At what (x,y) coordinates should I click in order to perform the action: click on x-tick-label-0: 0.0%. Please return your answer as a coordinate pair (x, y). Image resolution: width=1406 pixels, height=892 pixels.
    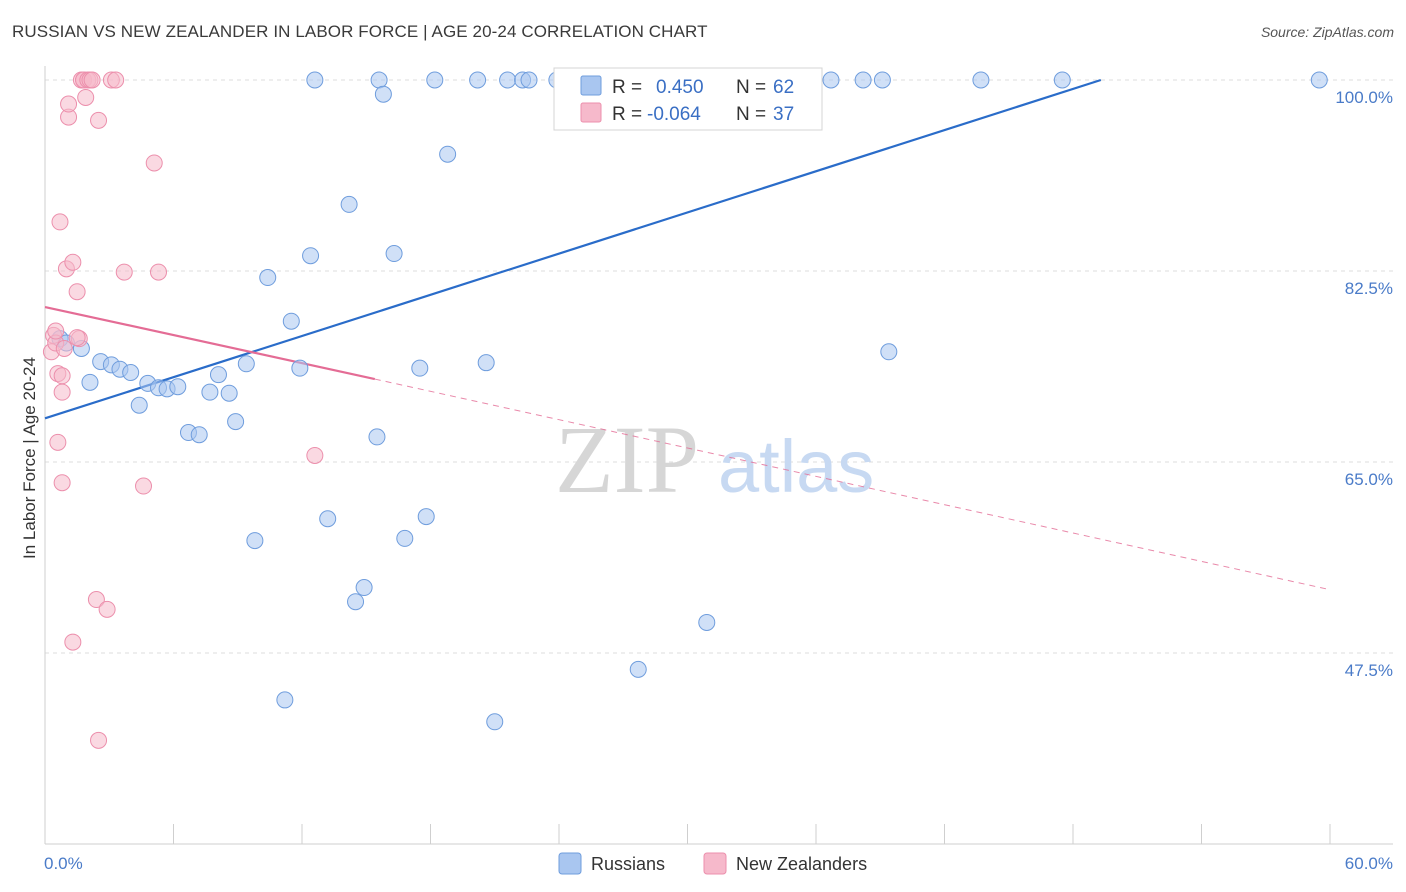
    Looking at the image, I should click on (63, 863).